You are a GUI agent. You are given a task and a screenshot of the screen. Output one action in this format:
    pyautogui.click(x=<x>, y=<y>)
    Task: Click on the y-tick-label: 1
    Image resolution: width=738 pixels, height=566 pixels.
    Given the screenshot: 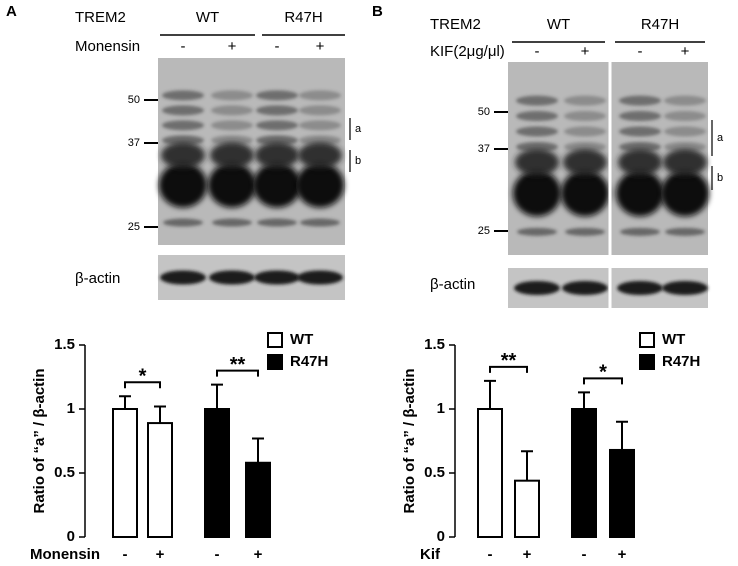 What is the action you would take?
    pyautogui.click(x=71, y=408)
    